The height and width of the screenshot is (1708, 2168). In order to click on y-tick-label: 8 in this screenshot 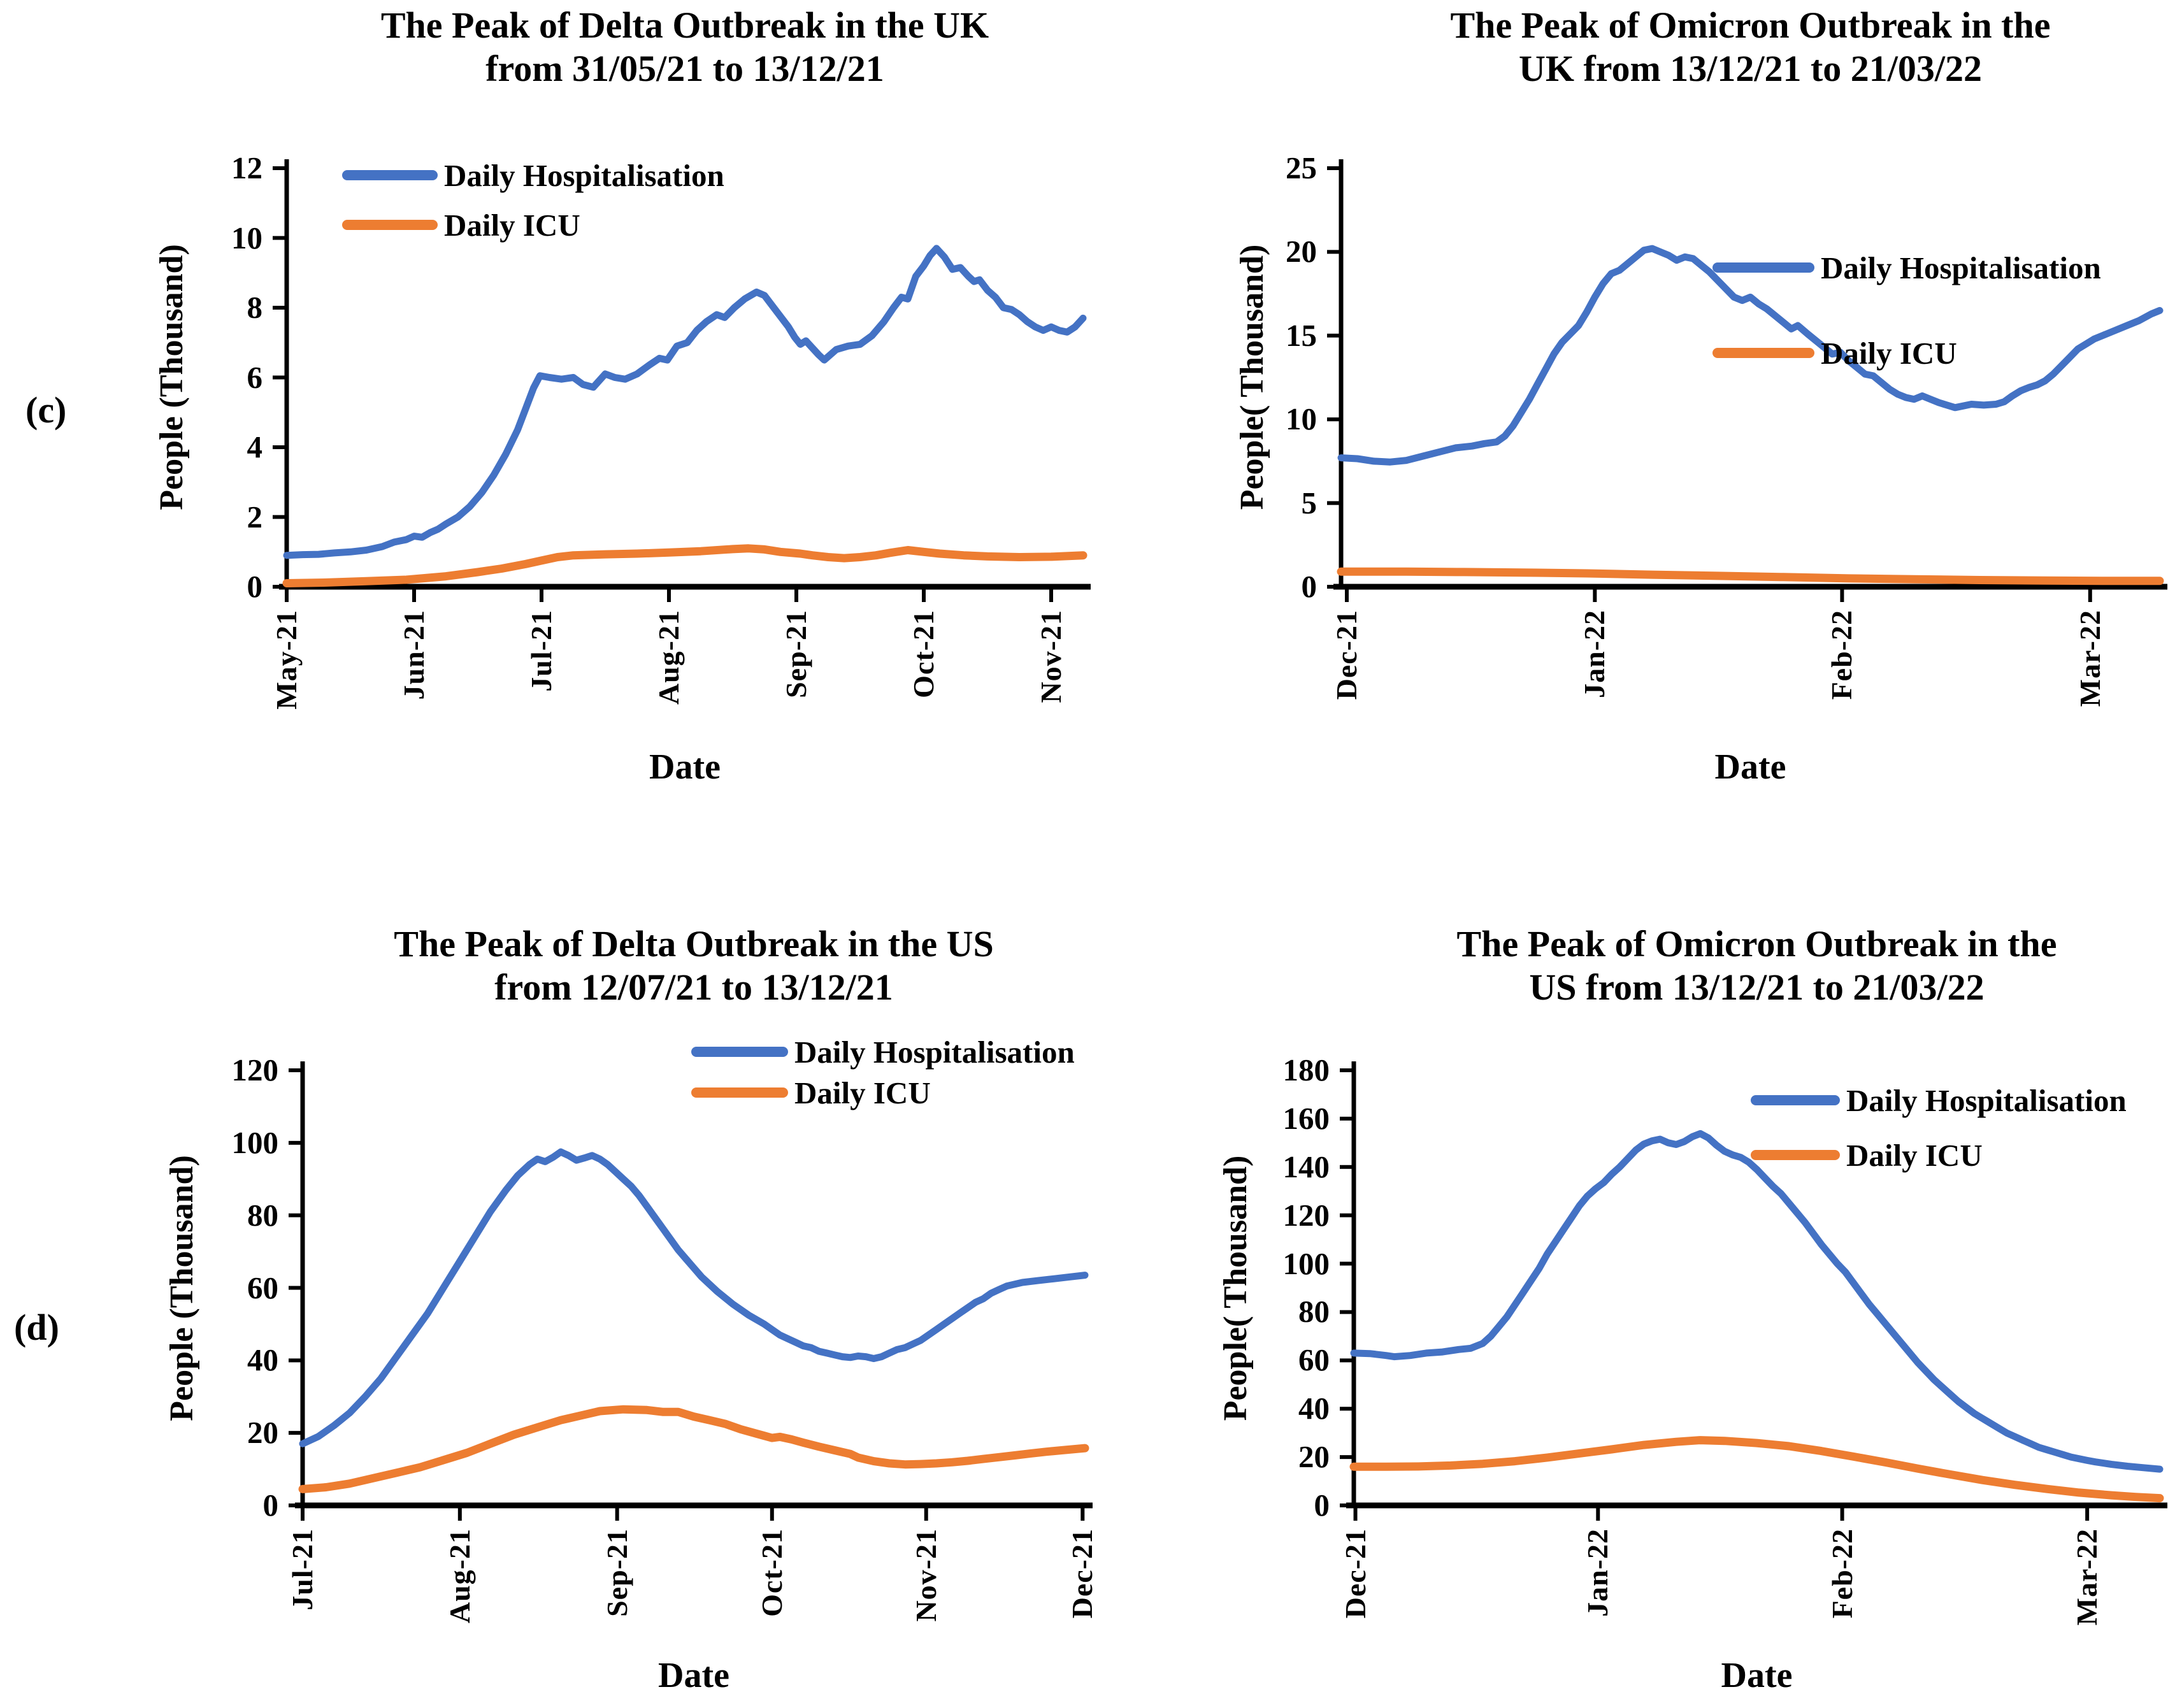, I will do `click(255, 307)`.